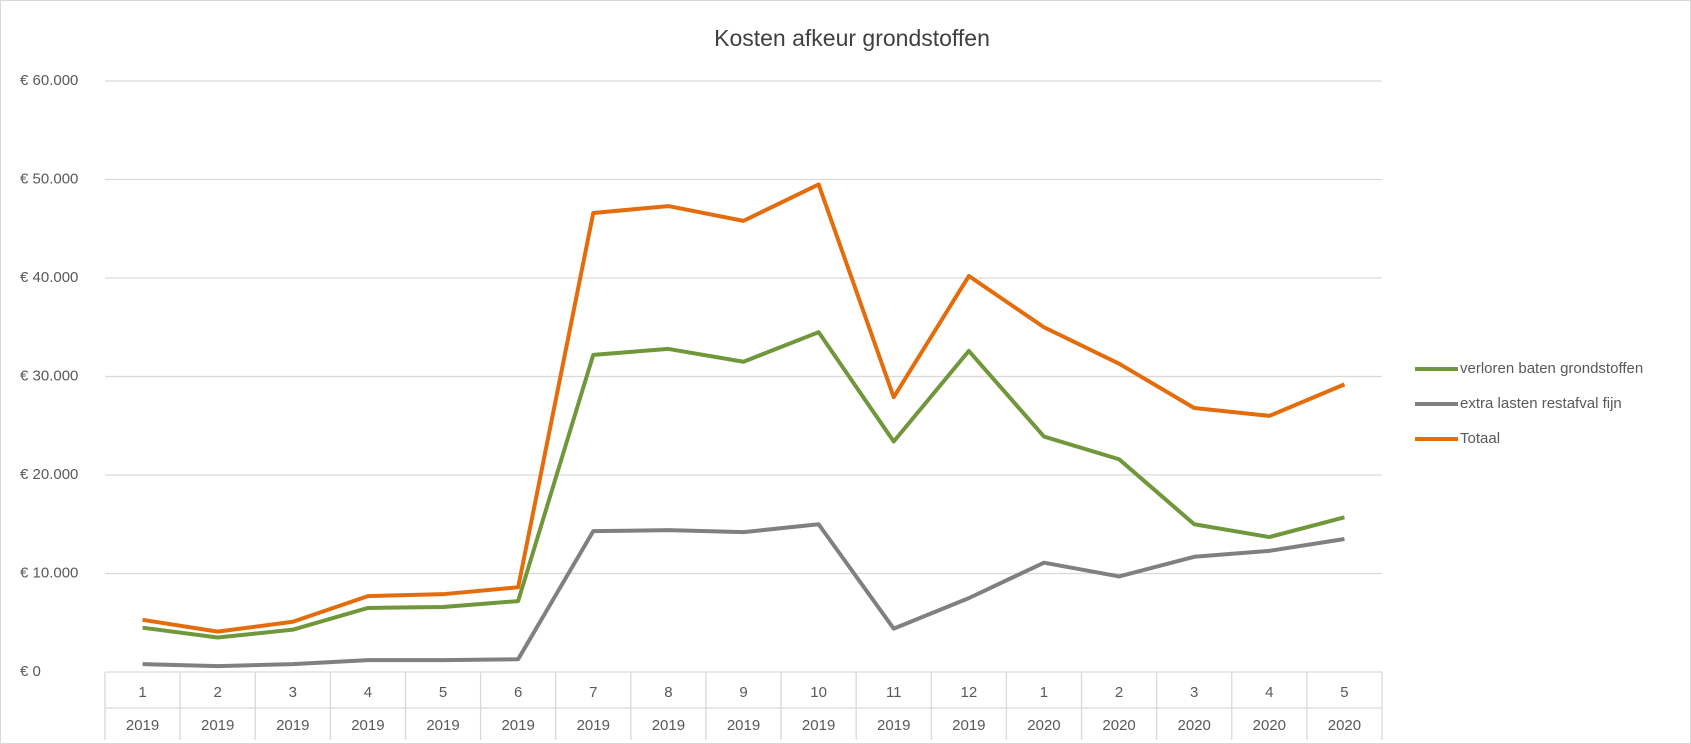 This screenshot has height=744, width=1691. I want to click on chart-title: Kosten afkeur grondstoffen, so click(852, 38).